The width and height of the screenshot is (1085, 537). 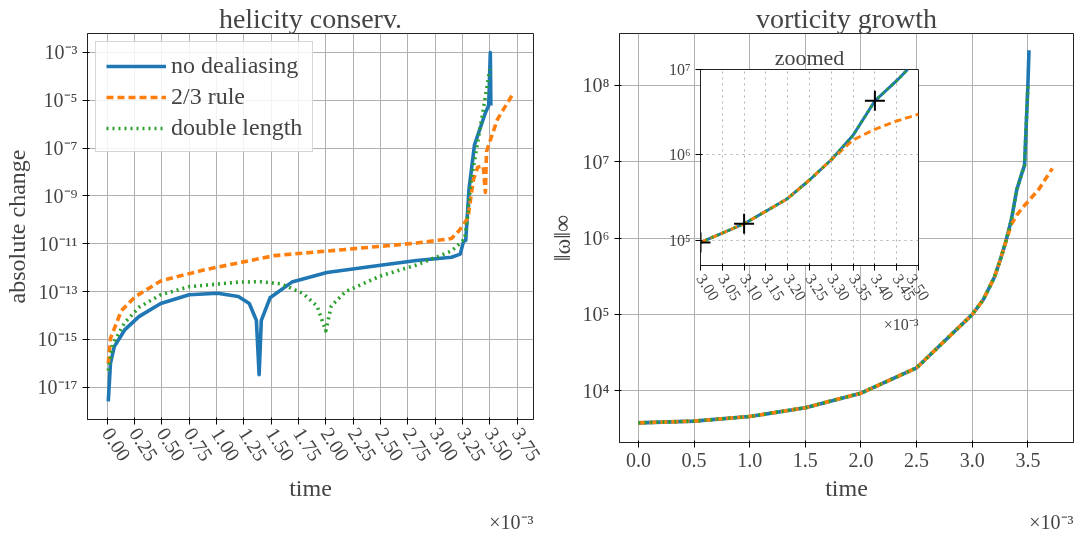 I want to click on chart-title: zoomed, so click(x=809, y=57).